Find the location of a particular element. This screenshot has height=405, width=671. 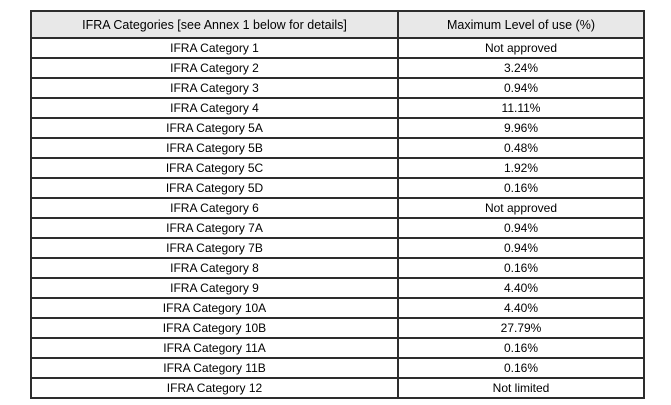

table-row: IFRA Category 7B 0.94% is located at coordinates (337, 248).